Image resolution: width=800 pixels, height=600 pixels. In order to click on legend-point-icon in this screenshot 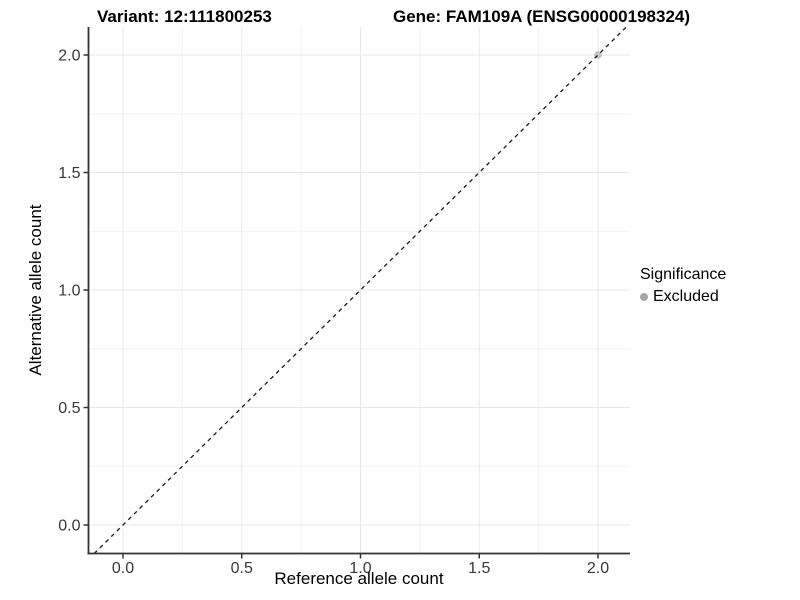, I will do `click(644, 297)`.